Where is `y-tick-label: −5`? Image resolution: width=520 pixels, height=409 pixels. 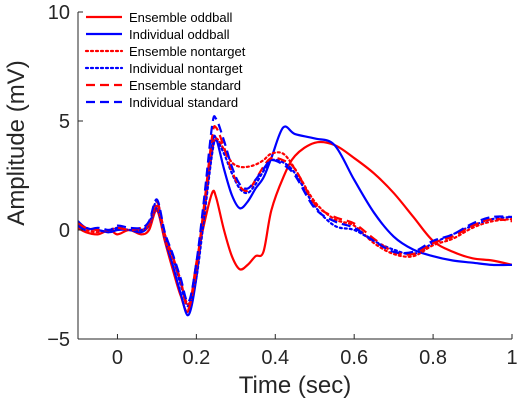 y-tick-label: −5 is located at coordinates (58, 340).